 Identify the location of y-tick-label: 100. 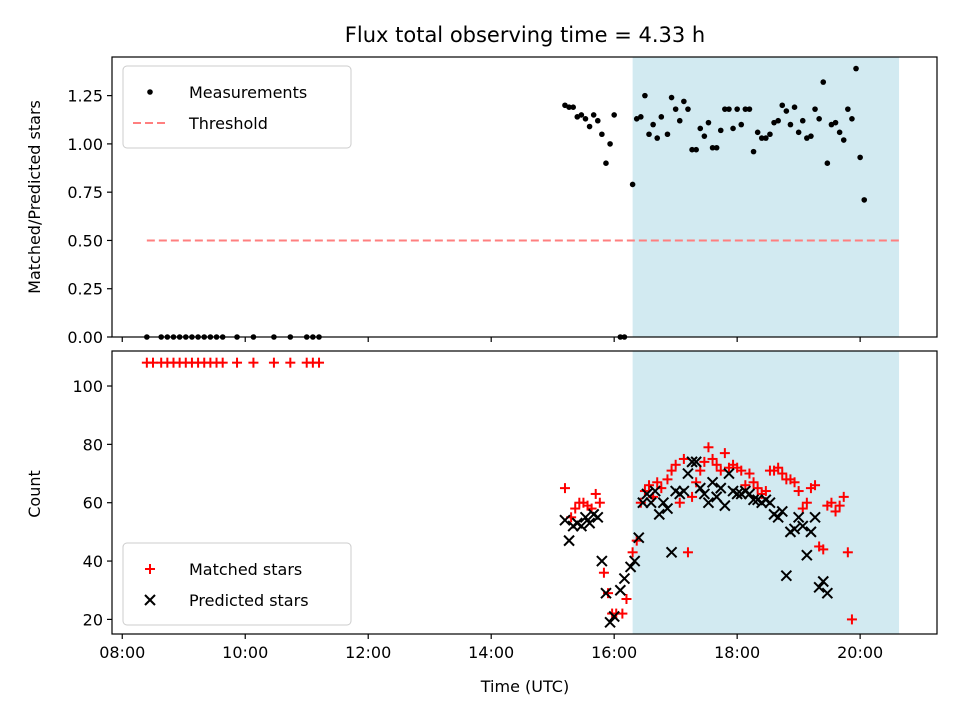
(87, 386).